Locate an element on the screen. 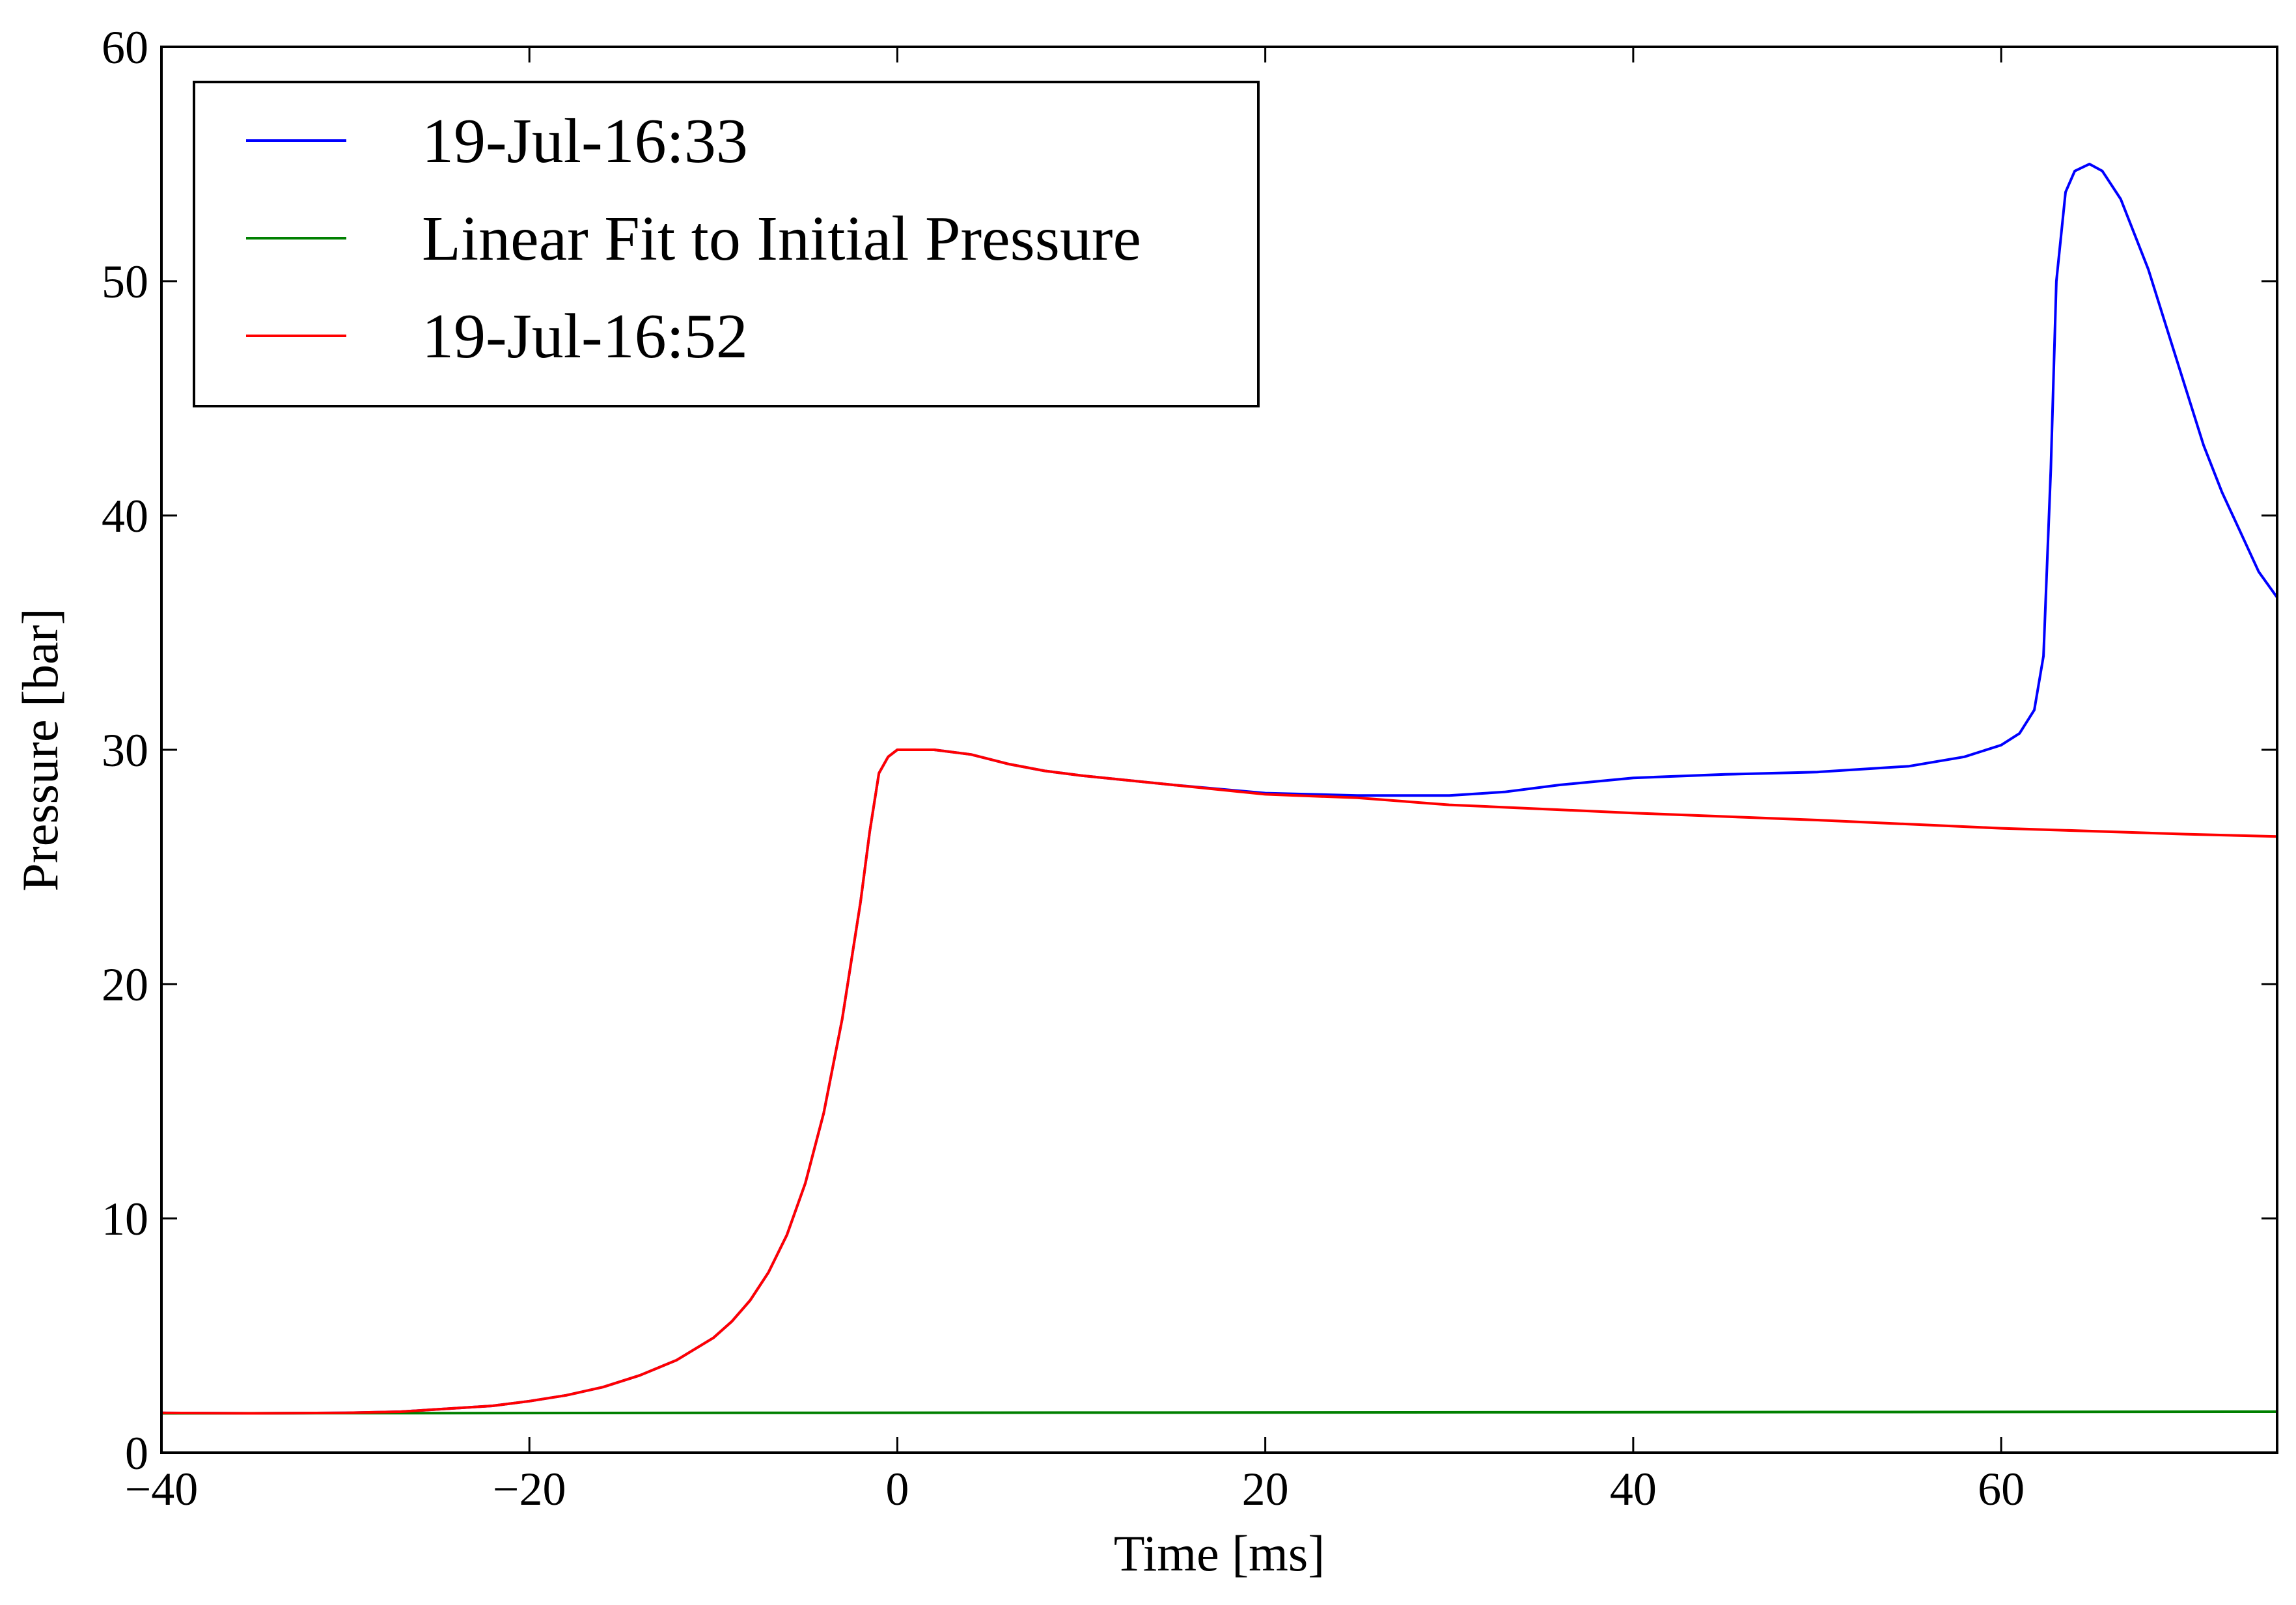  y-tick-label: 0 is located at coordinates (136, 1453).